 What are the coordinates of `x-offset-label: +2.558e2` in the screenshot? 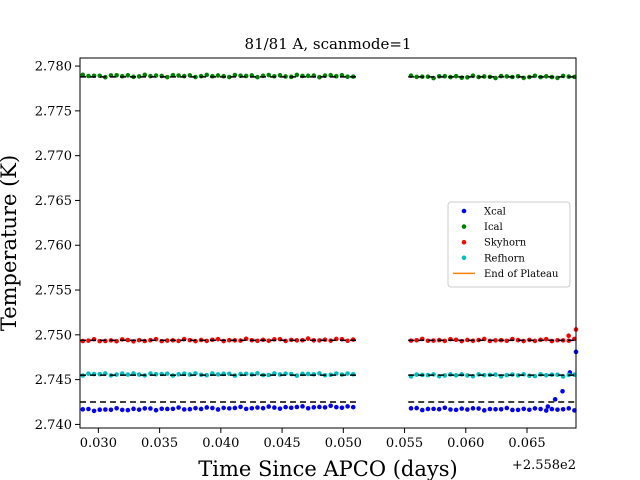 It's located at (544, 465).